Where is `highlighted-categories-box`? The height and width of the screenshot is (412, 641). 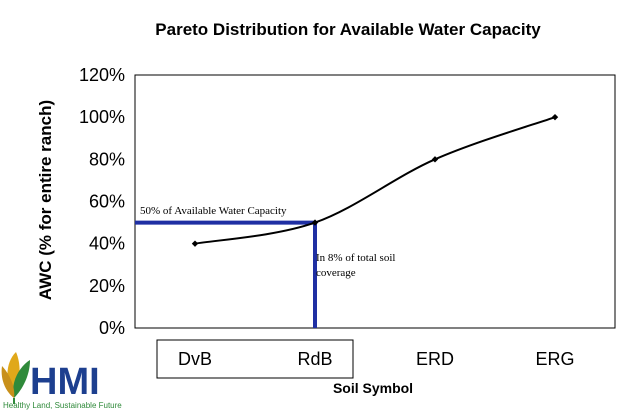 highlighted-categories-box is located at coordinates (255, 359).